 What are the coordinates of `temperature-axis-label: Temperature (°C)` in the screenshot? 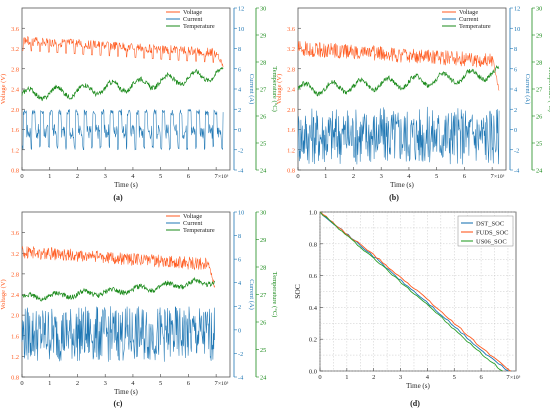 It's located at (274, 89).